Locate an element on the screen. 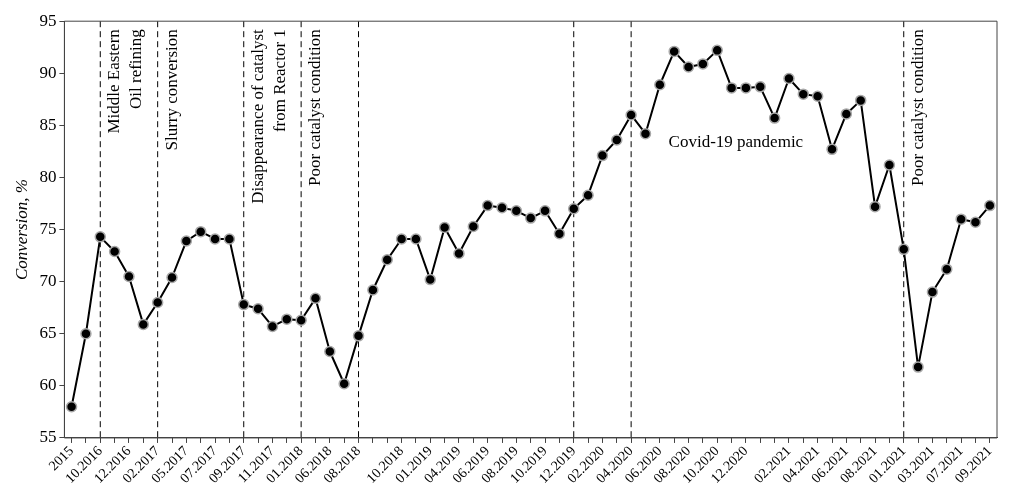 The image size is (1017, 495). ref-line-label: Disappearance of catalyst from Reactor 1 is located at coordinates (268, 116).